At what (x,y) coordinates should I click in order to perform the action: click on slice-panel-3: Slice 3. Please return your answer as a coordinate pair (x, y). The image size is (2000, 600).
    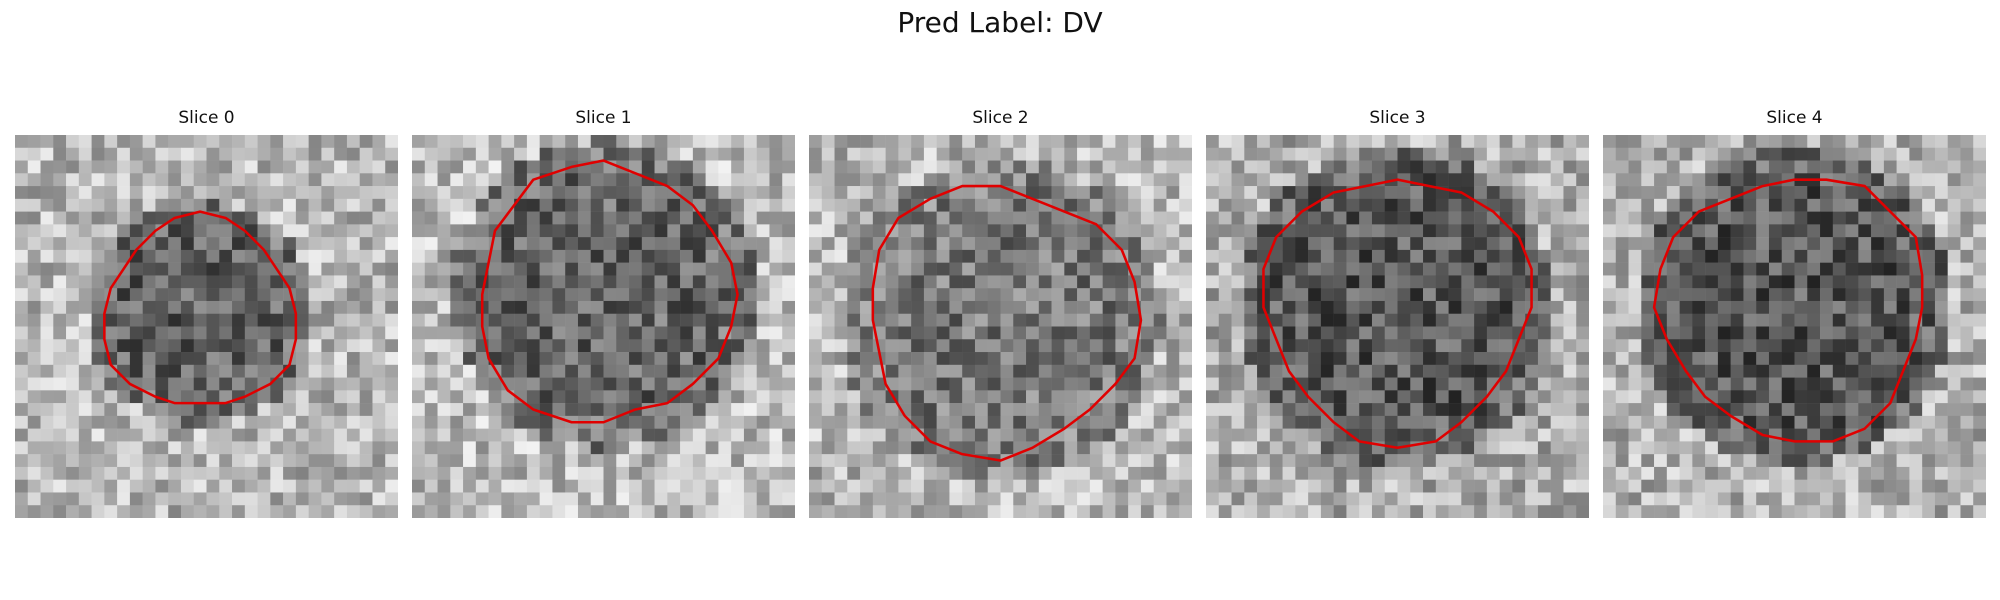
    Looking at the image, I should click on (1397, 315).